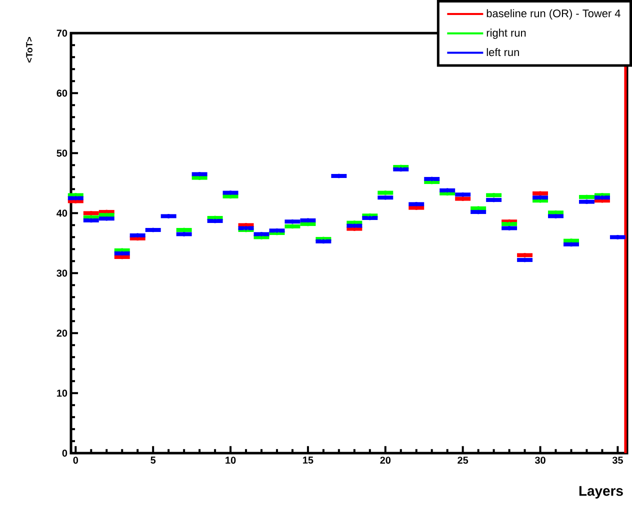  Describe the element at coordinates (553, 14) in the screenshot. I see `legend-label: baseline run (OR) - Tower 4` at that location.